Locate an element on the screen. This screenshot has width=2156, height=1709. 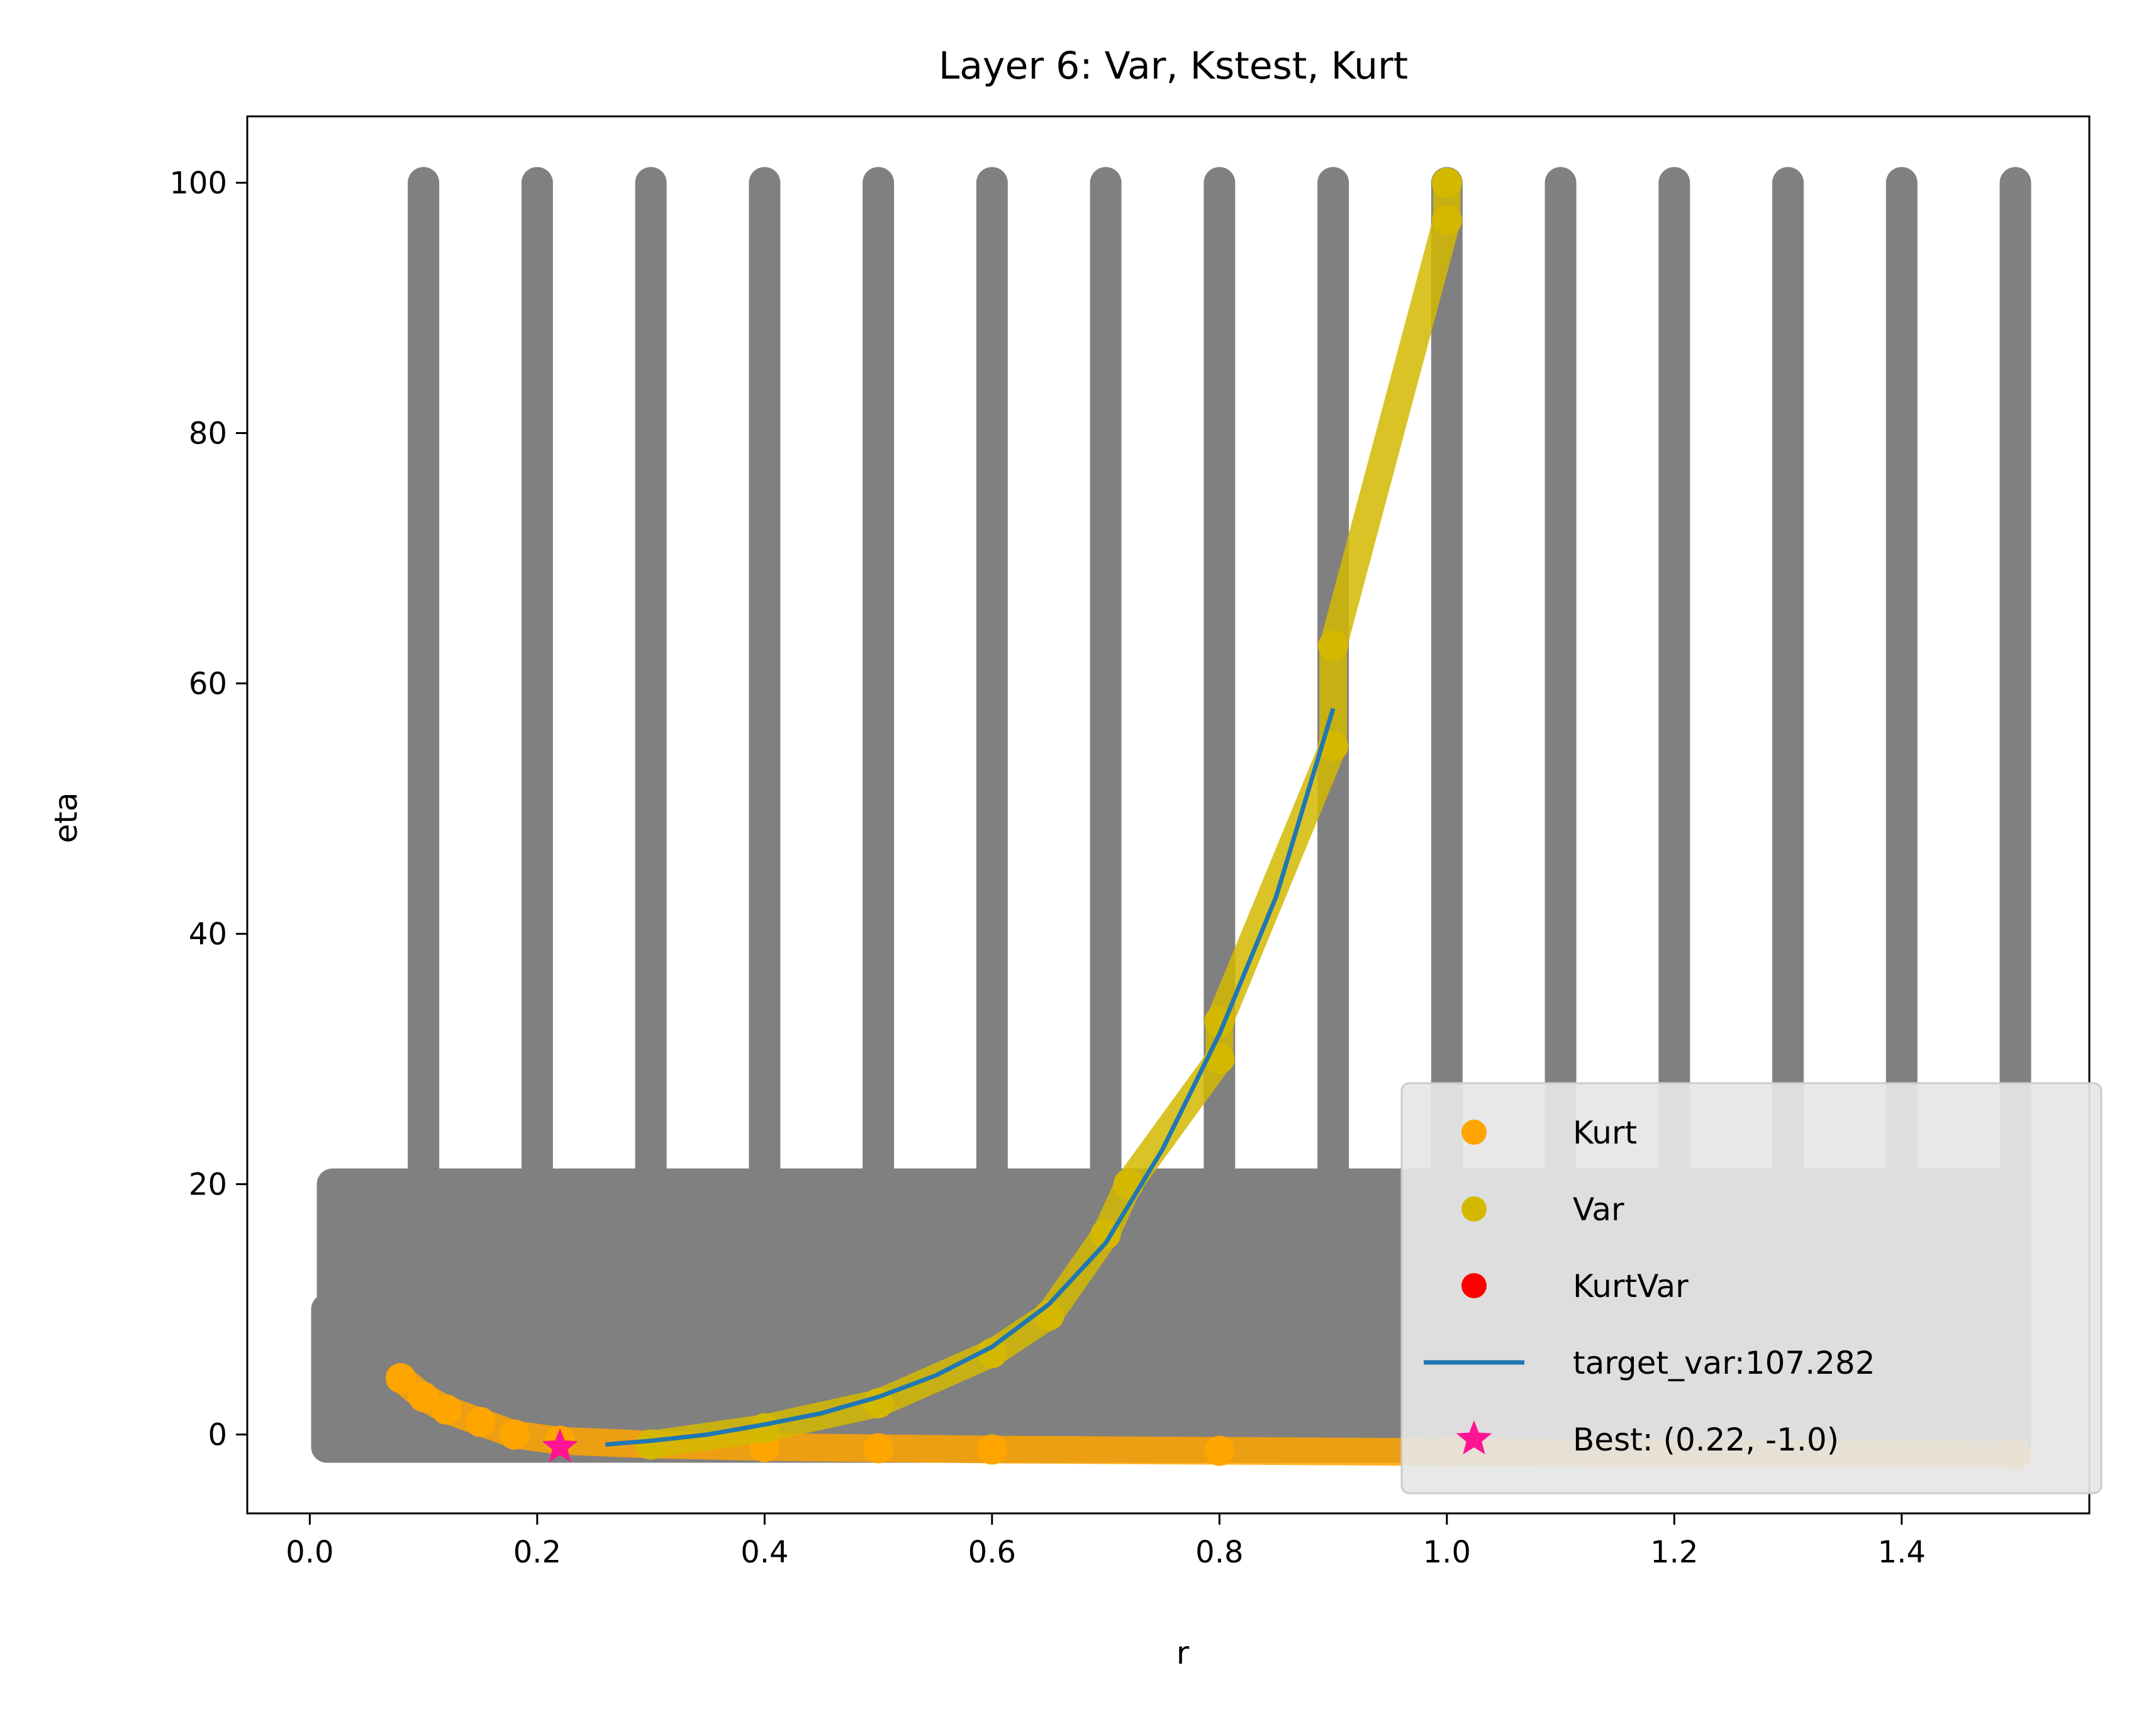
best-point-star is located at coordinates (560, 1445).